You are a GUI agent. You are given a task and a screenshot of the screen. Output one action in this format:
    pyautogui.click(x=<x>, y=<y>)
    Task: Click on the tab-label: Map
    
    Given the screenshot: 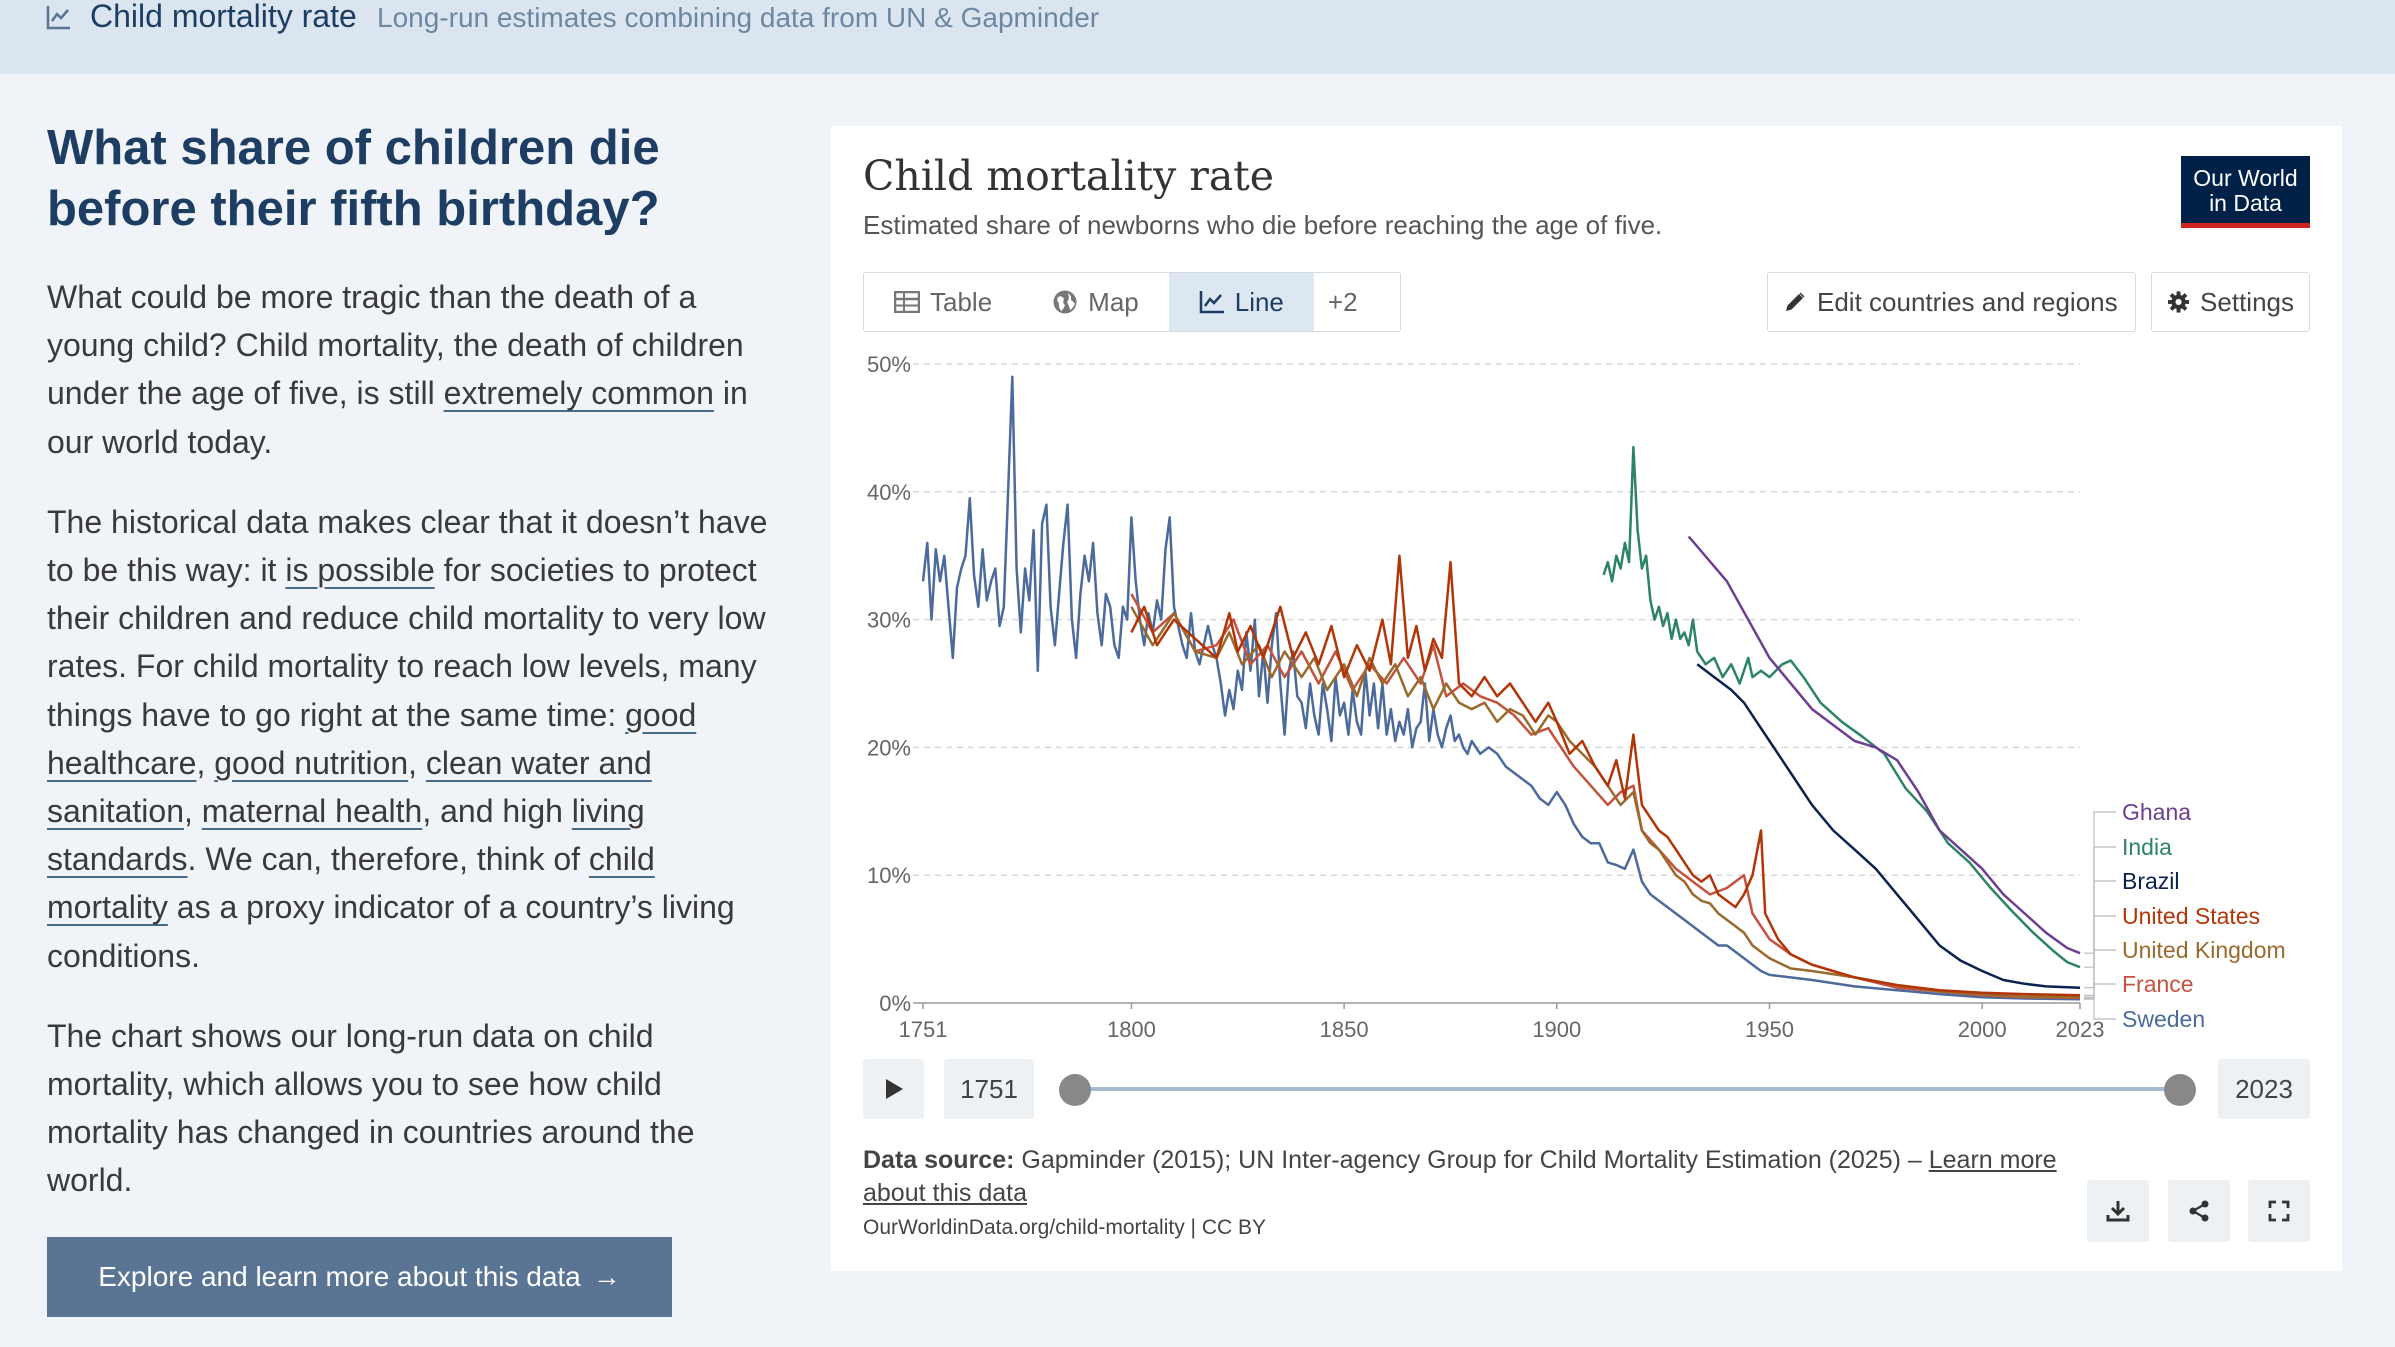 What is the action you would take?
    pyautogui.click(x=1113, y=301)
    